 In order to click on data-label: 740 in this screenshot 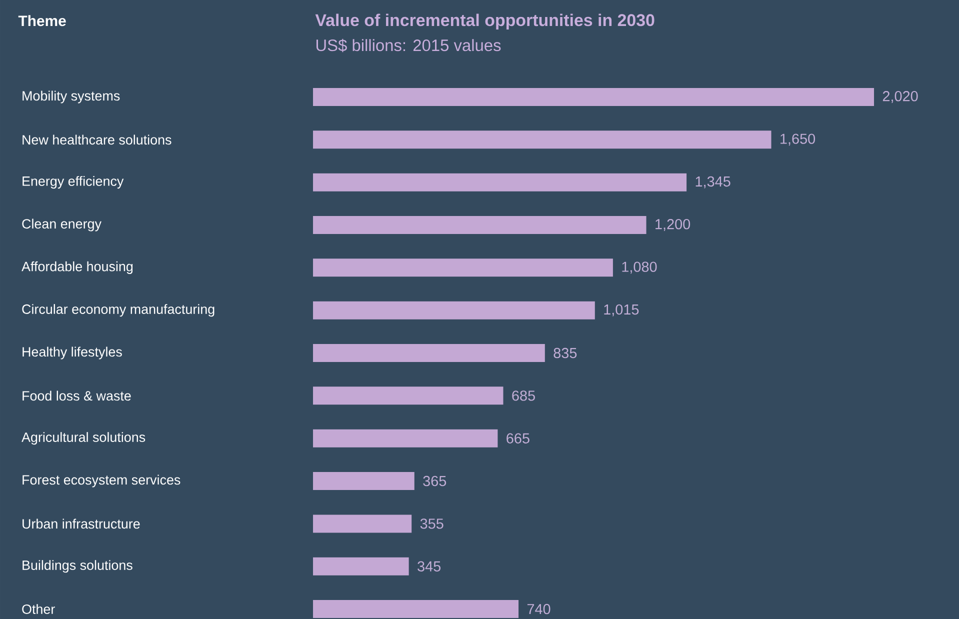, I will do `click(538, 609)`.